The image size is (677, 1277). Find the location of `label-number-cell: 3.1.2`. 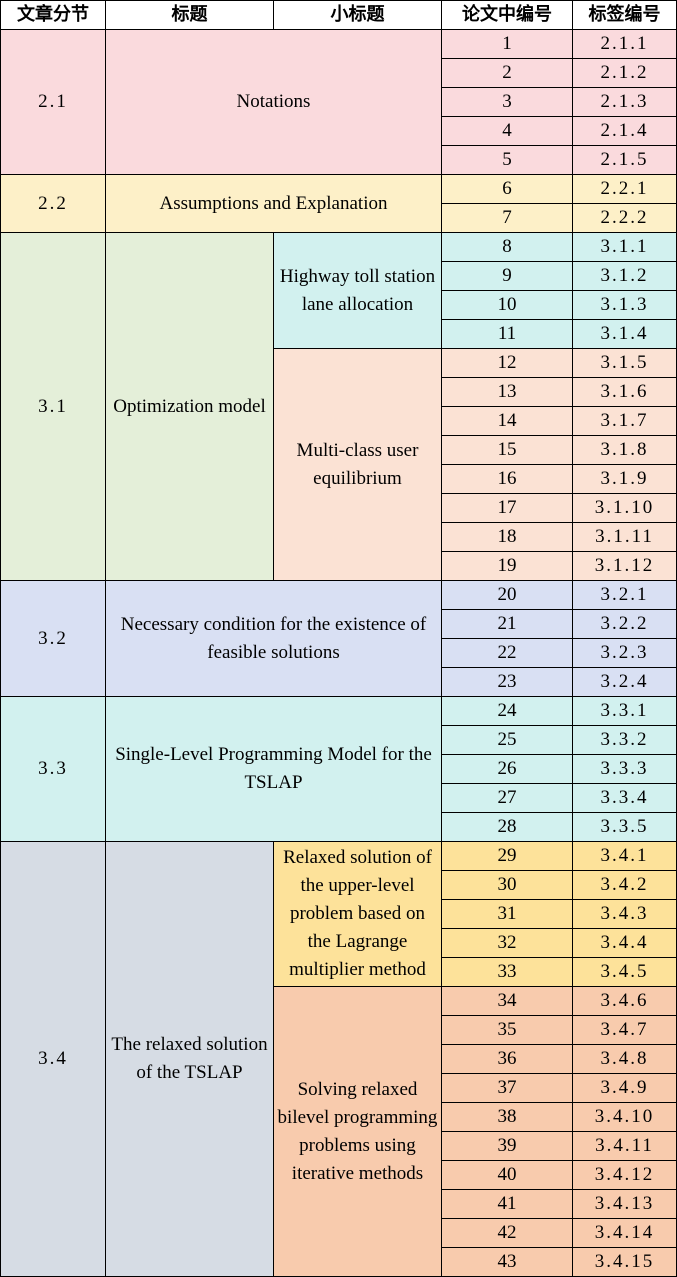

label-number-cell: 3.1.2 is located at coordinates (624, 276).